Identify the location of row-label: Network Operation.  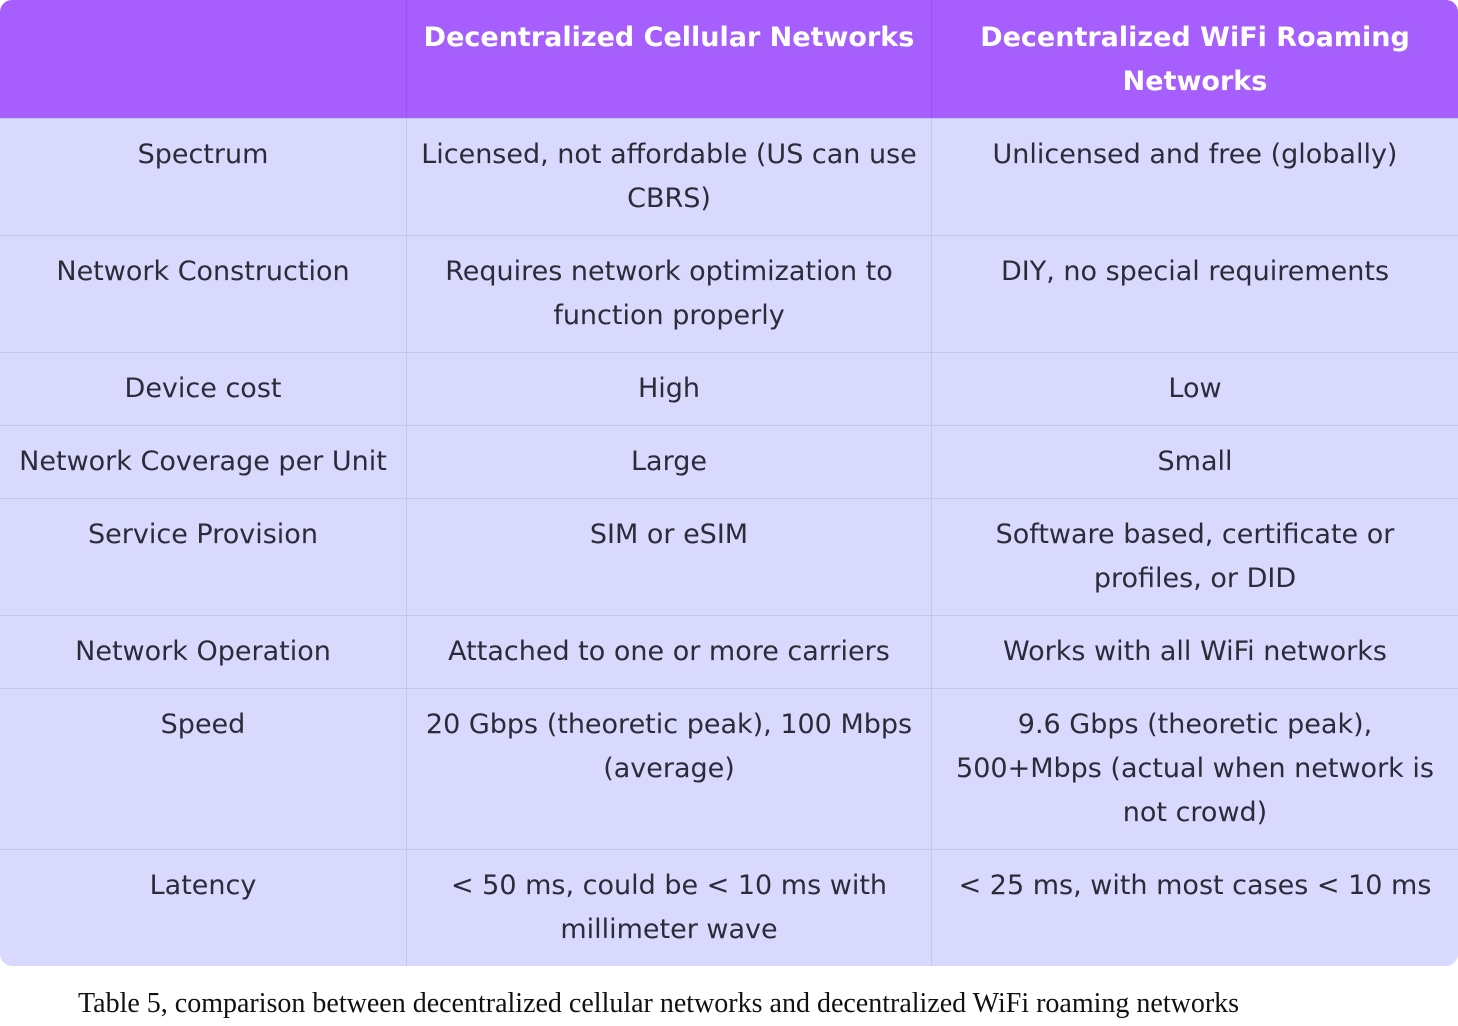
(203, 651).